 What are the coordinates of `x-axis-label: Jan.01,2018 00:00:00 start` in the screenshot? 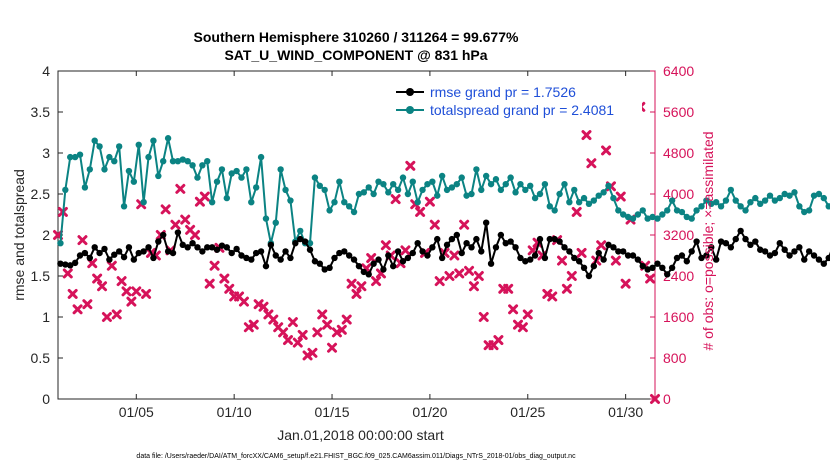 It's located at (360, 435).